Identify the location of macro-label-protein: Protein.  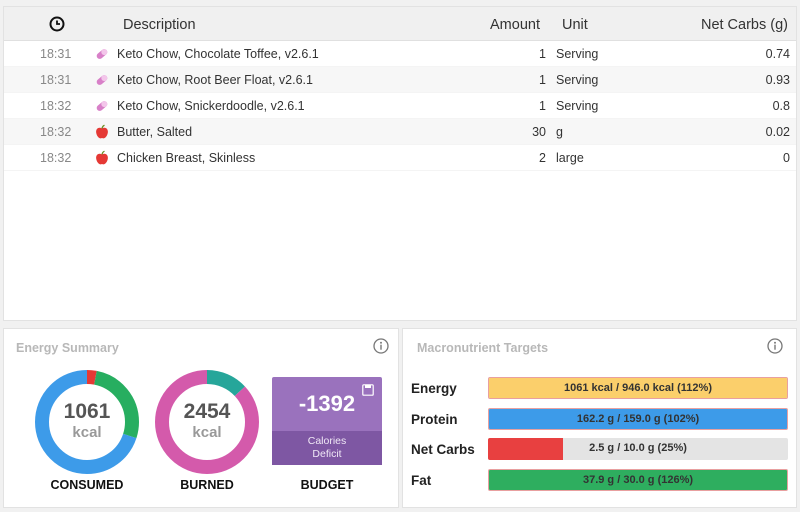
(434, 419).